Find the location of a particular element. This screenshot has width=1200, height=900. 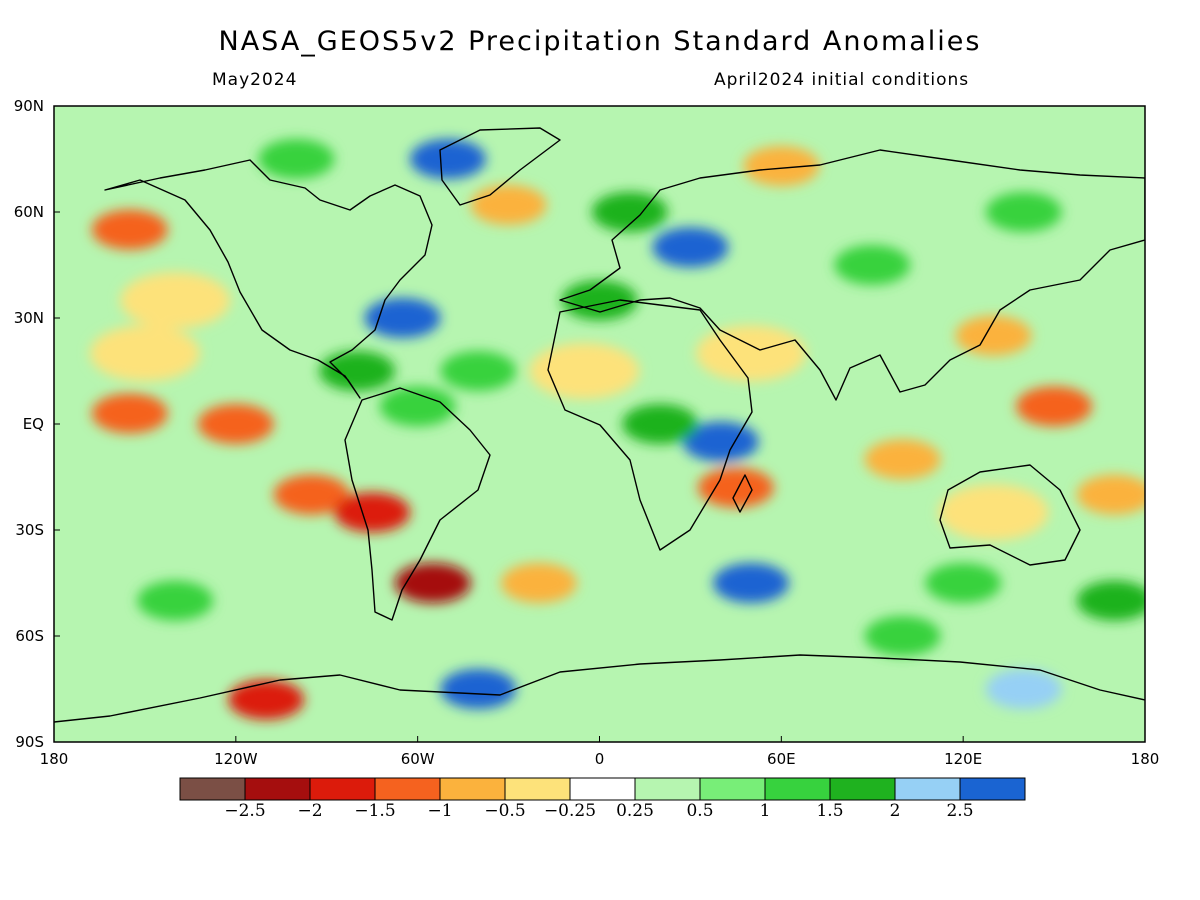

lat-label-90s: 90S is located at coordinates (29, 742).